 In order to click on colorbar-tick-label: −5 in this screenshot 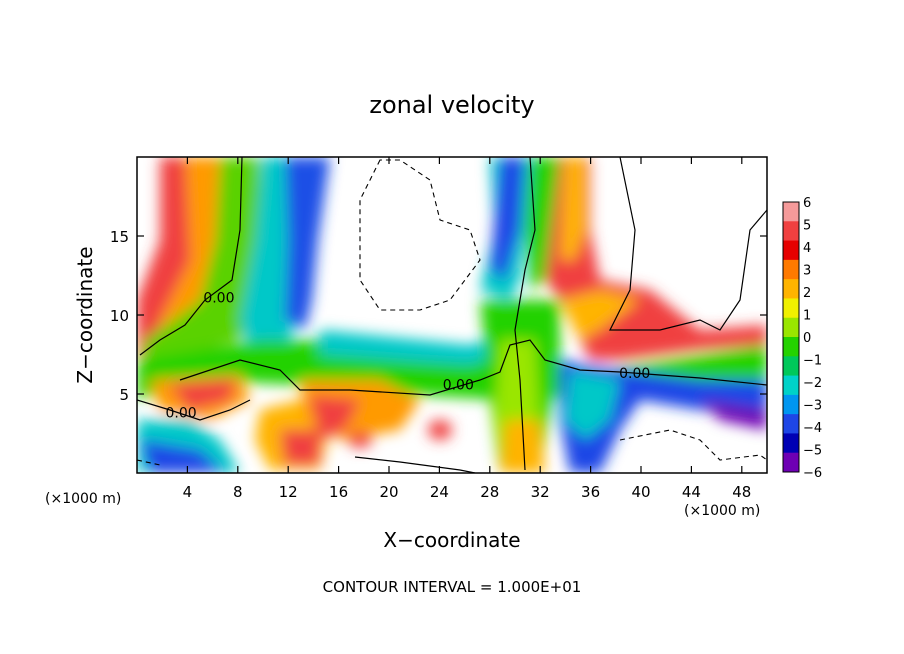, I will do `click(812, 451)`.